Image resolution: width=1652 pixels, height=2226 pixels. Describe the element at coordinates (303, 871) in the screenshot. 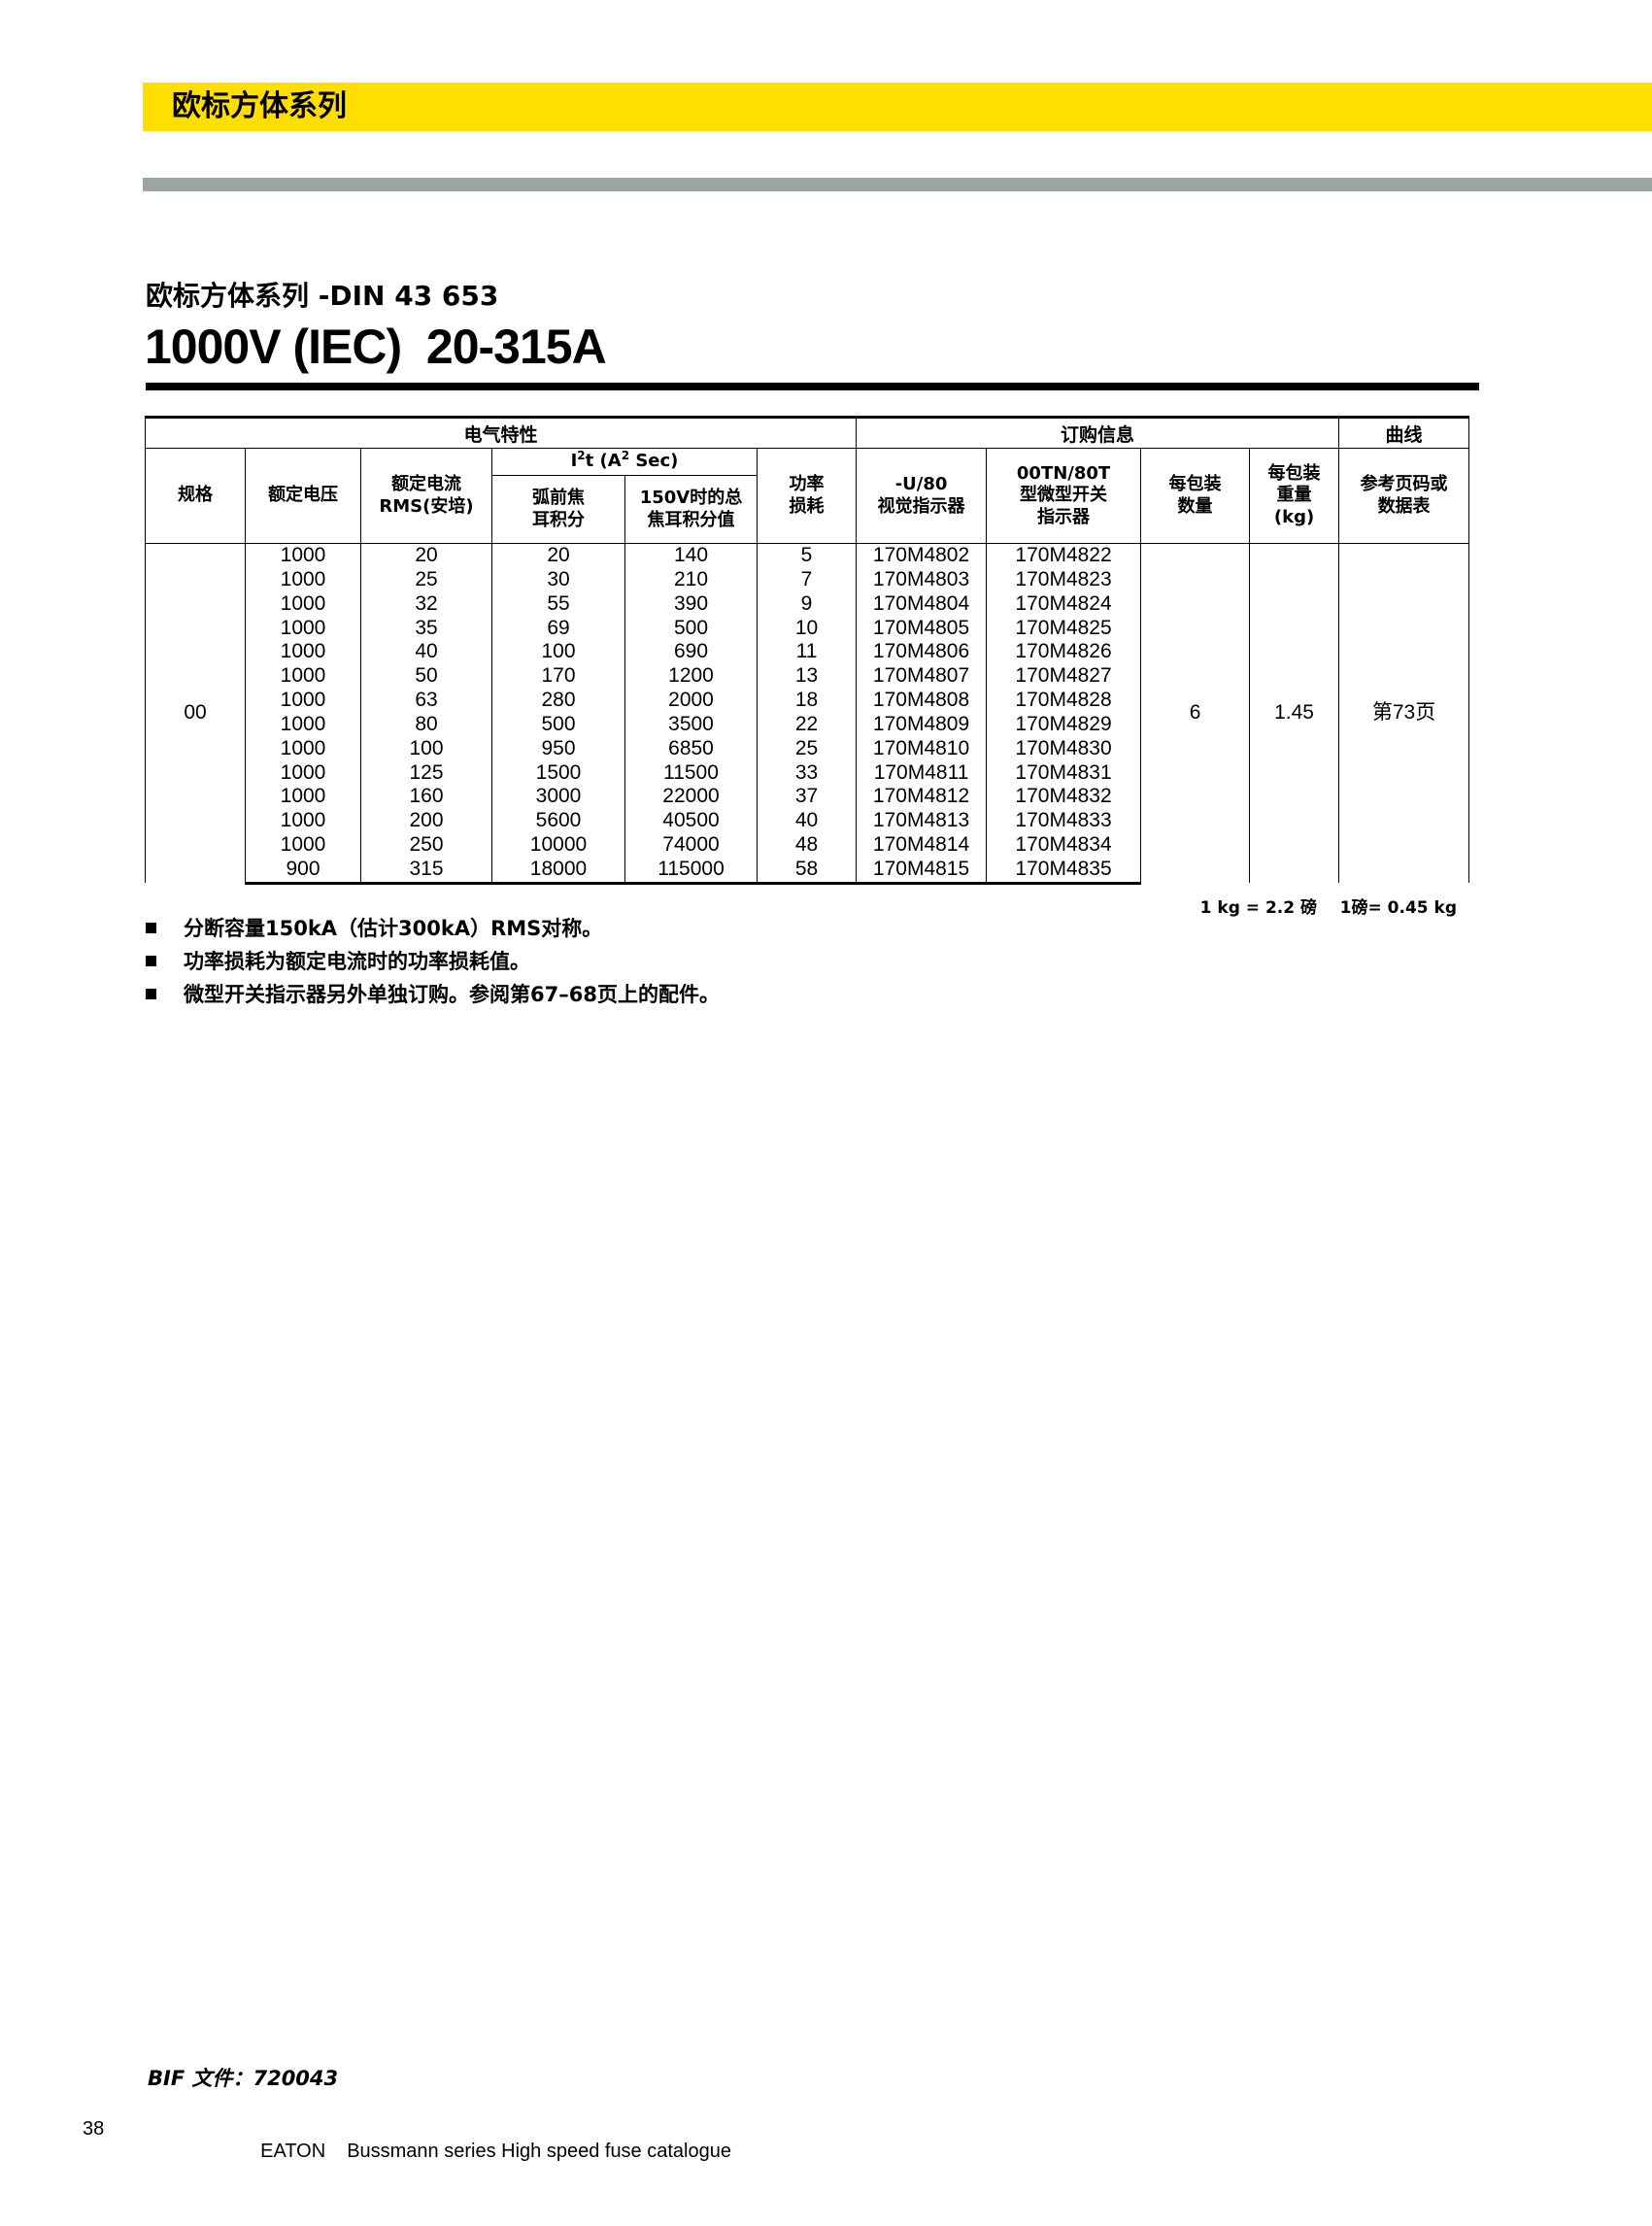

I see `cell-voltage: 900` at that location.